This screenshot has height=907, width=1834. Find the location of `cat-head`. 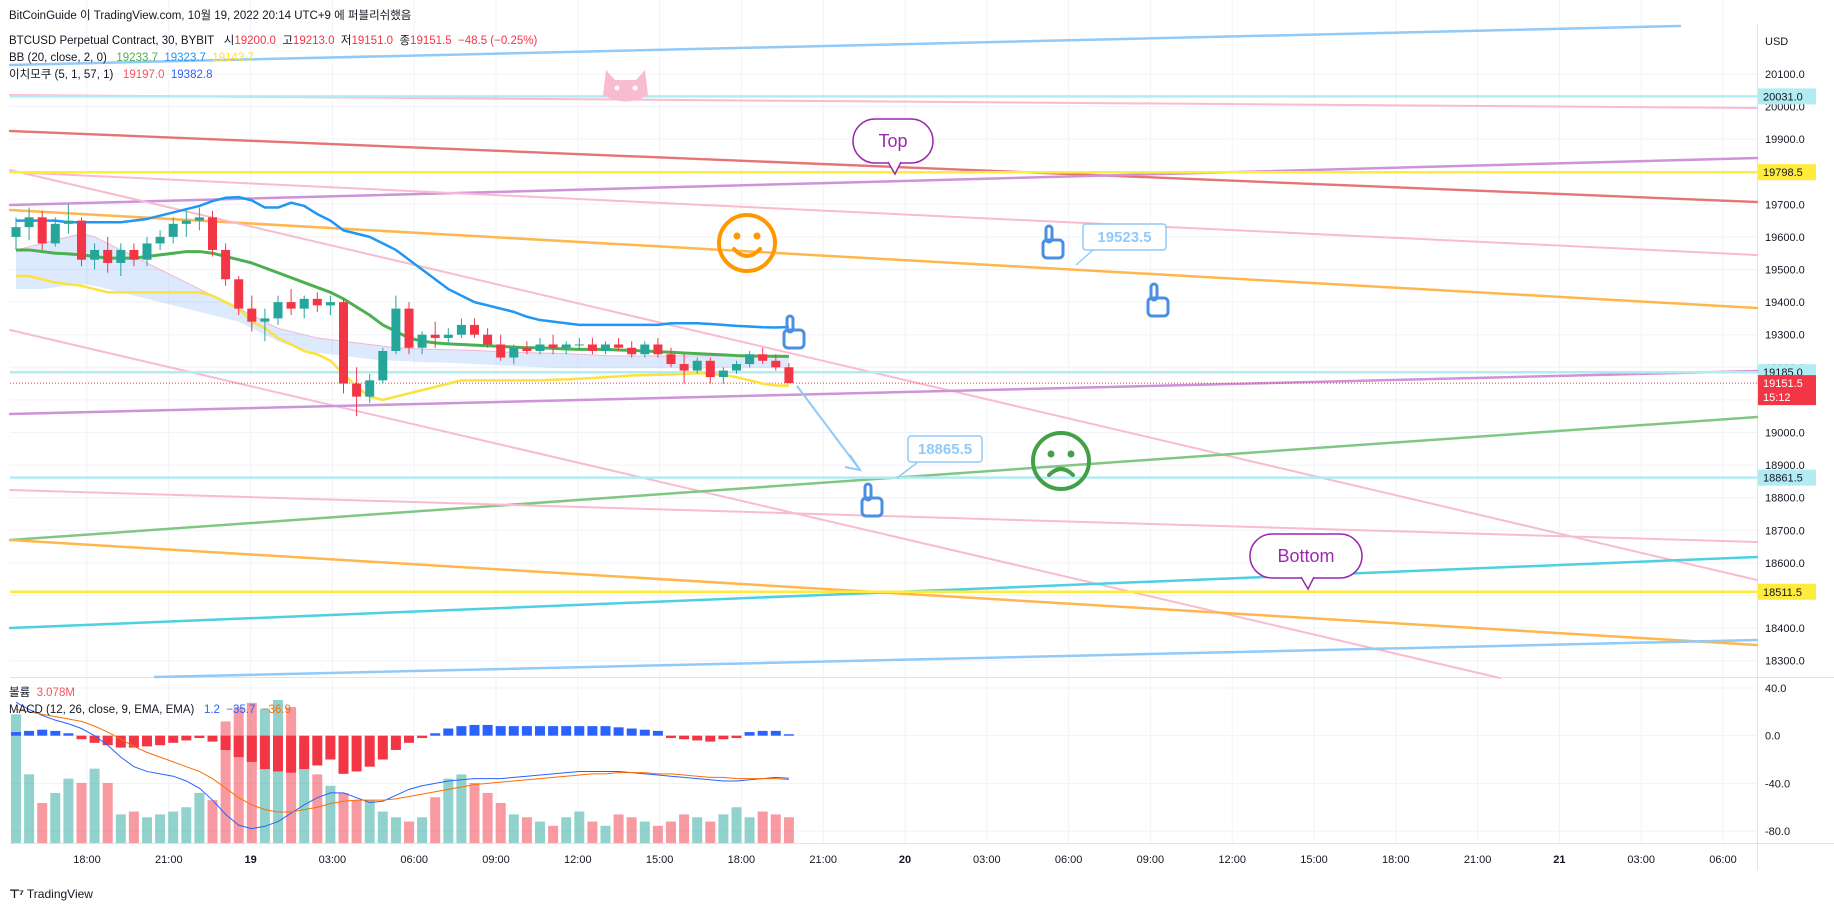

cat-head is located at coordinates (625, 86).